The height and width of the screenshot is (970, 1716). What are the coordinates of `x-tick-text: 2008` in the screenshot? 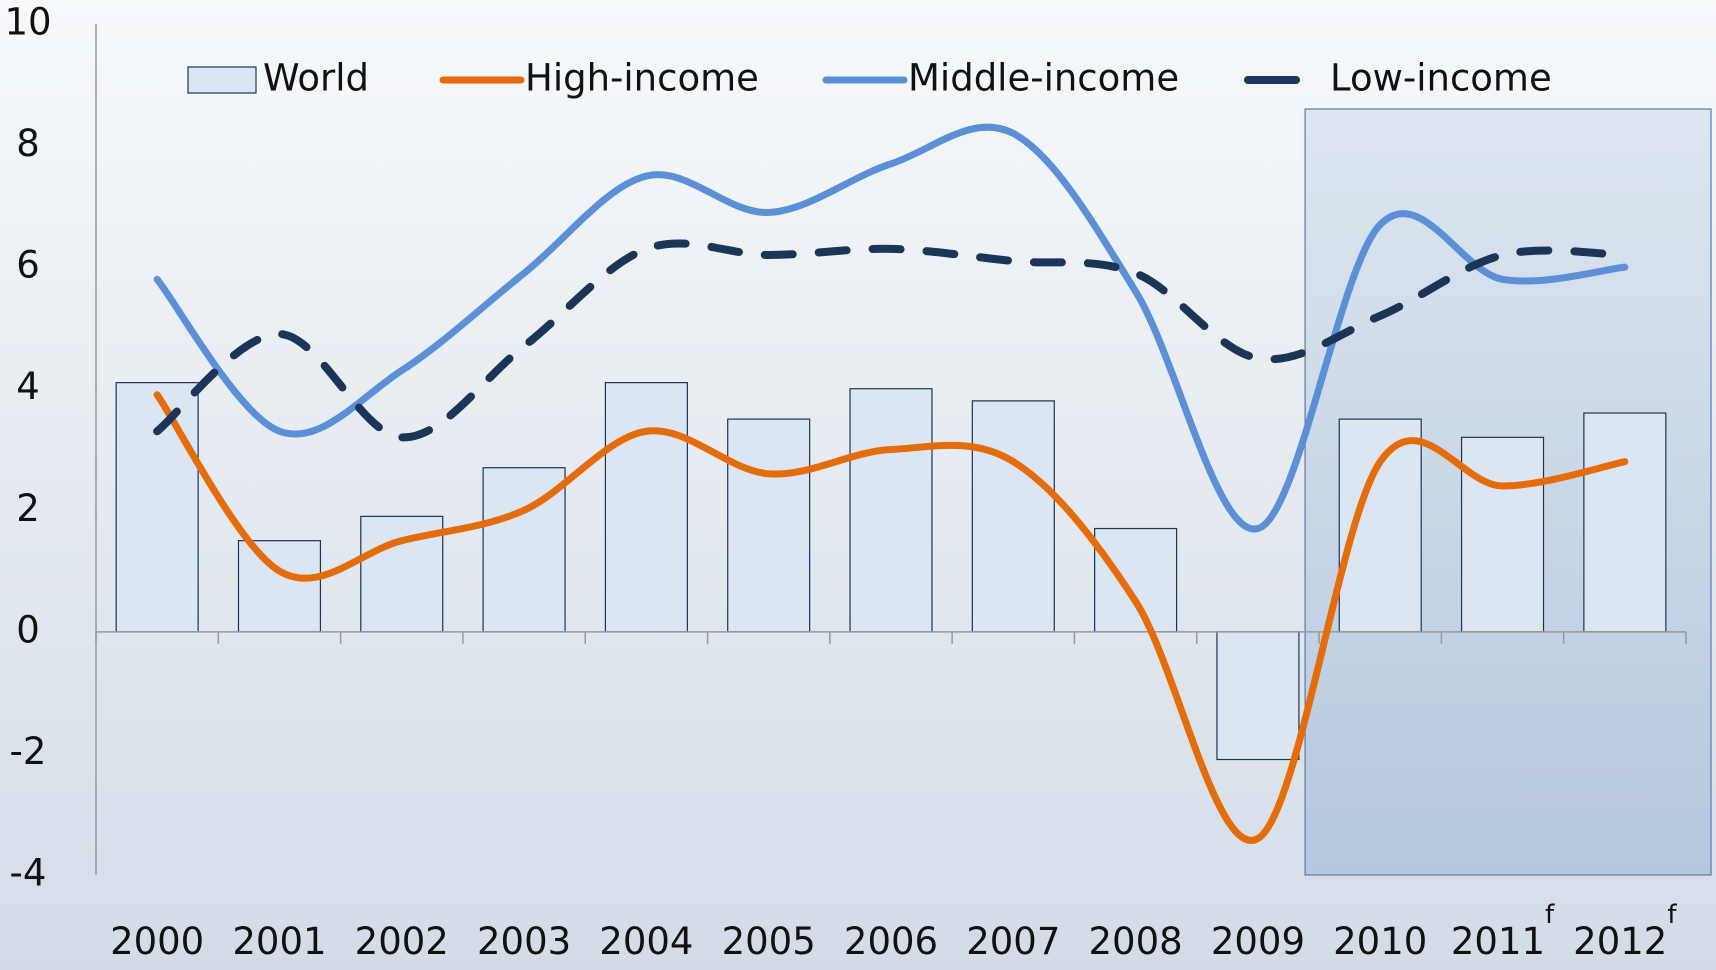 It's located at (1136, 941).